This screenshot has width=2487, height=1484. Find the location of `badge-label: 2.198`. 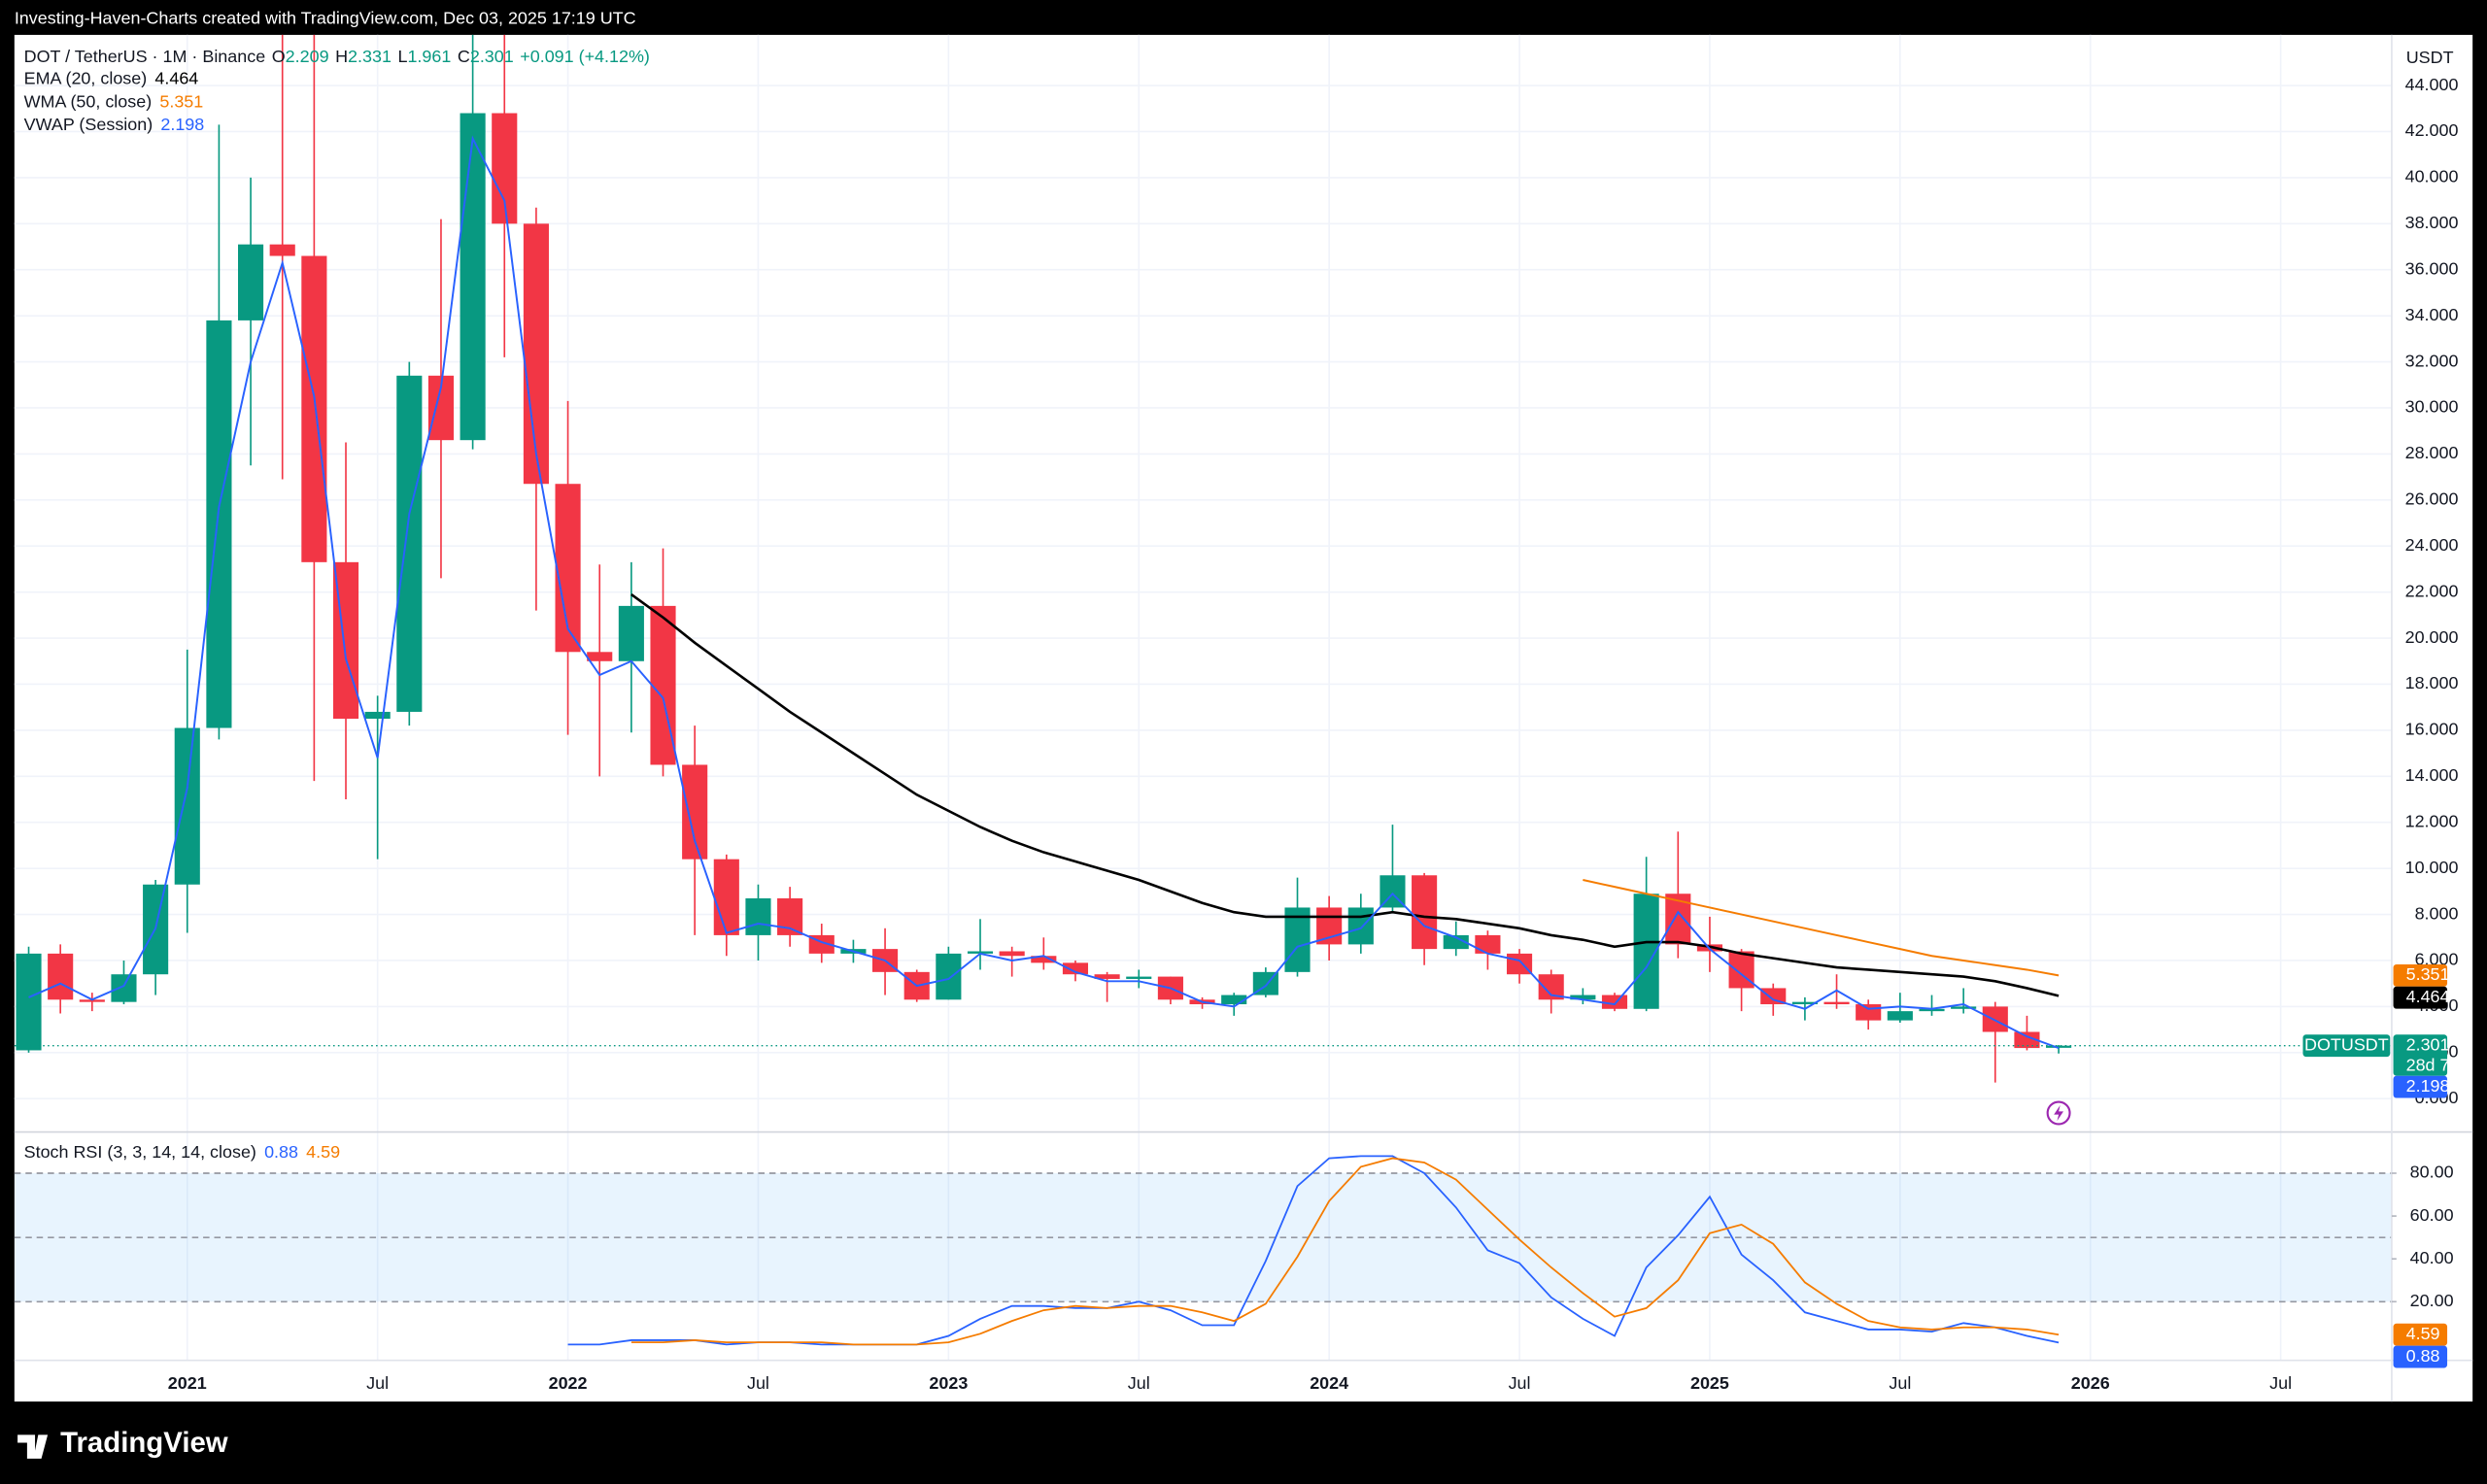

badge-label: 2.198 is located at coordinates (2428, 1086).